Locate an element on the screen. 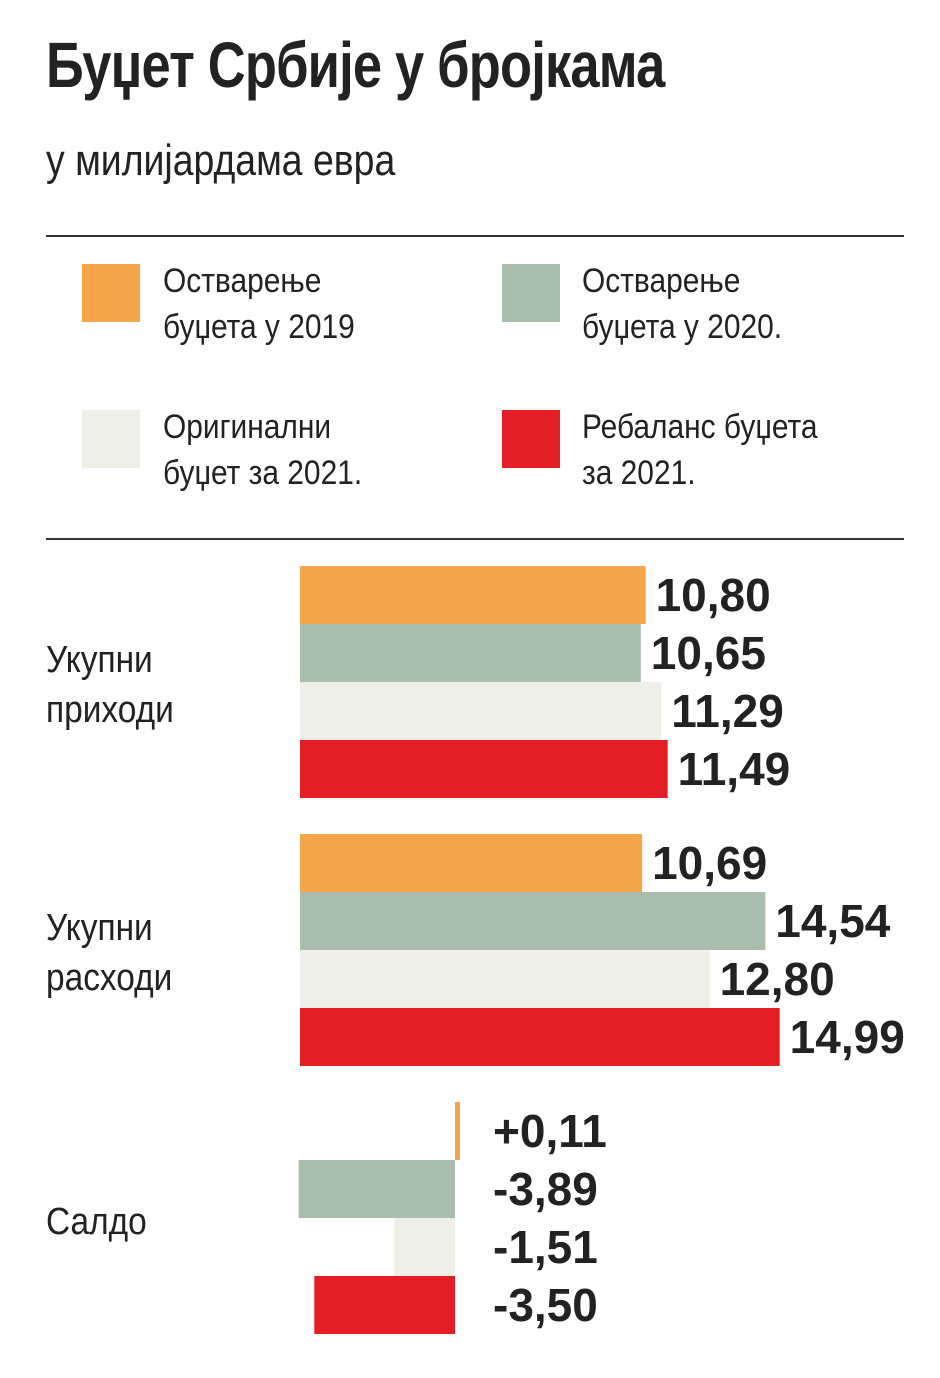  value-label-revenue-original-2021: 11,29 is located at coordinates (727, 711).